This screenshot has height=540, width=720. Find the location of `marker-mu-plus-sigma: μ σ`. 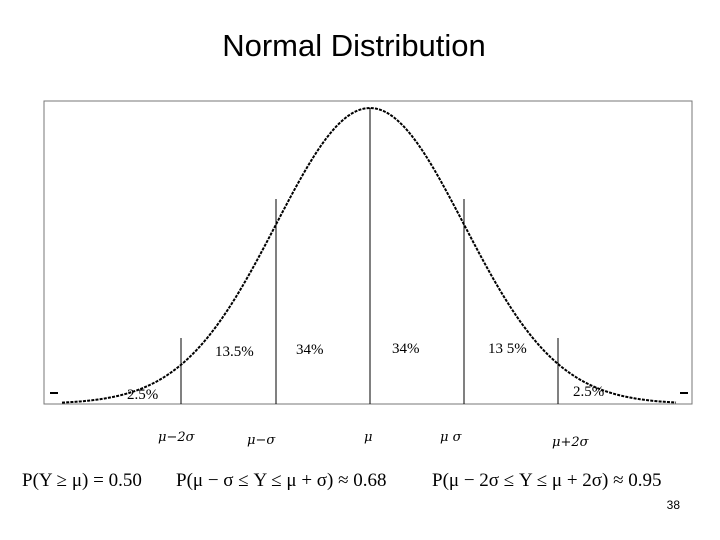

marker-mu-plus-sigma: μ σ is located at coordinates (451, 437).